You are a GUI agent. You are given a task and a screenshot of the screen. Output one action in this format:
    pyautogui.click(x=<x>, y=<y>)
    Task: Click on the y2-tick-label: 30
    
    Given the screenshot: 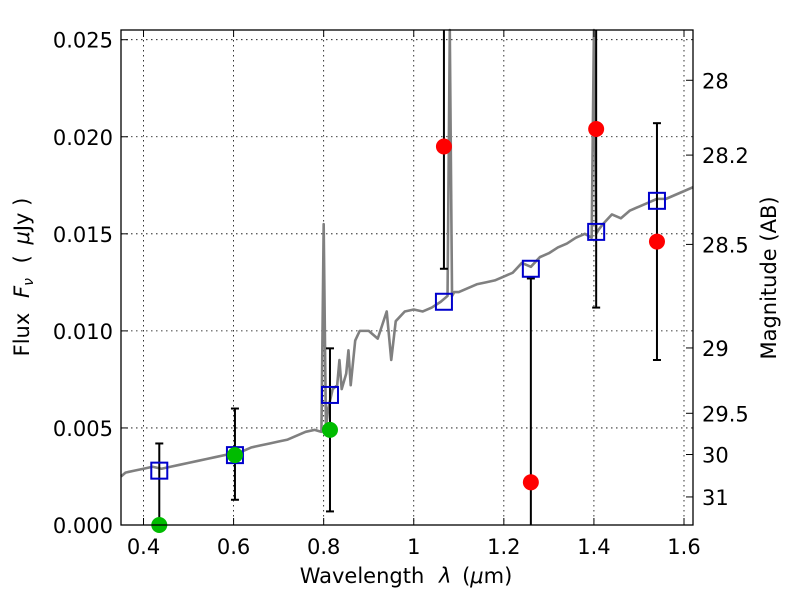 What is the action you would take?
    pyautogui.click(x=715, y=456)
    